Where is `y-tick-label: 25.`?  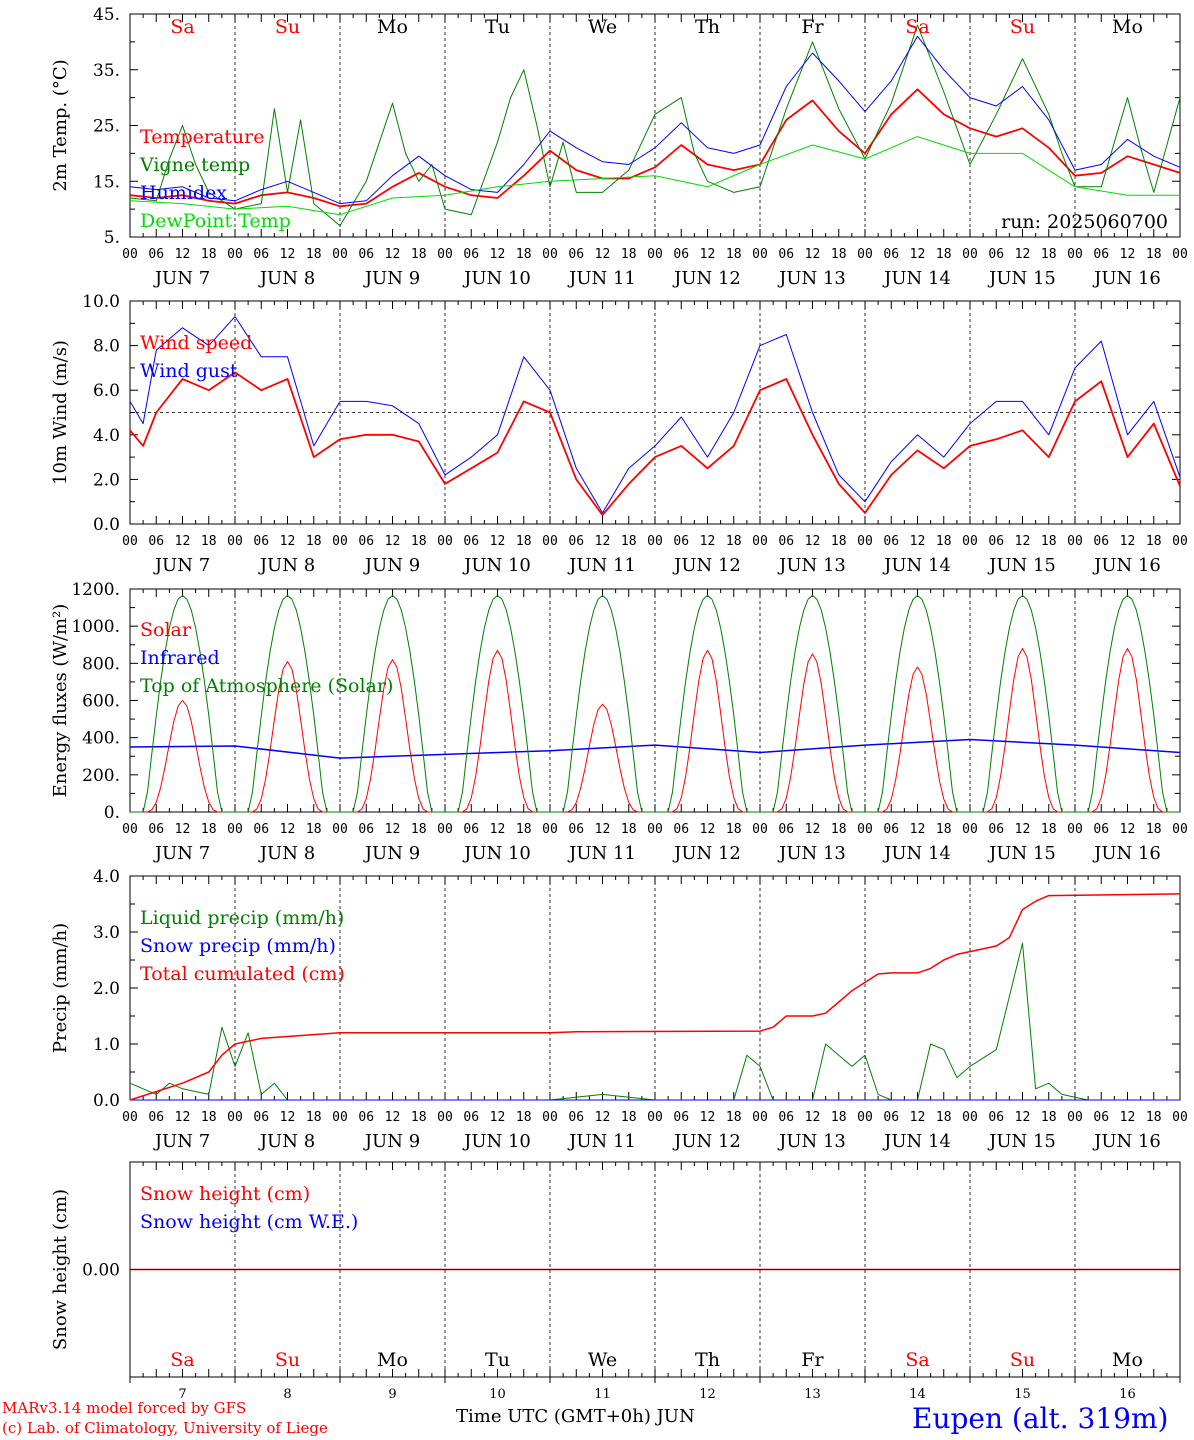 y-tick-label: 25. is located at coordinates (106, 127).